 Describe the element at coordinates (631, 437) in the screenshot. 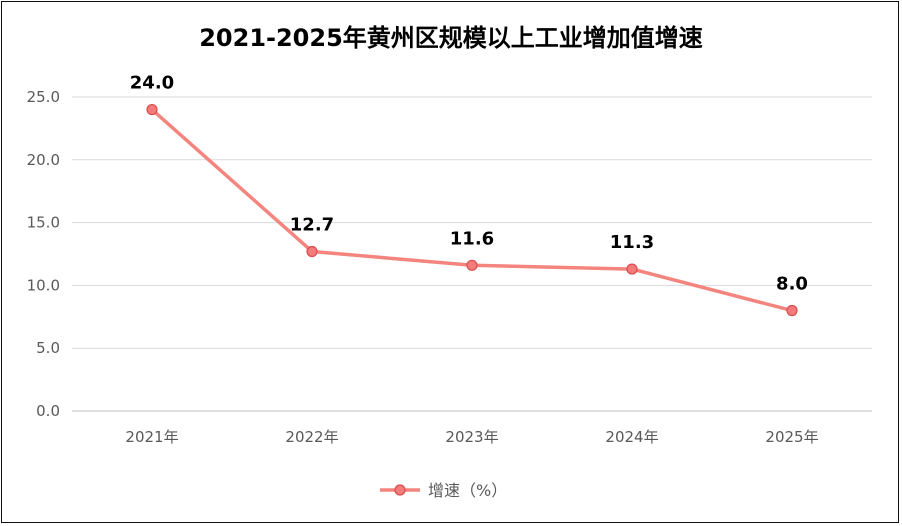

I see `x-tick-label: 2024年` at that location.